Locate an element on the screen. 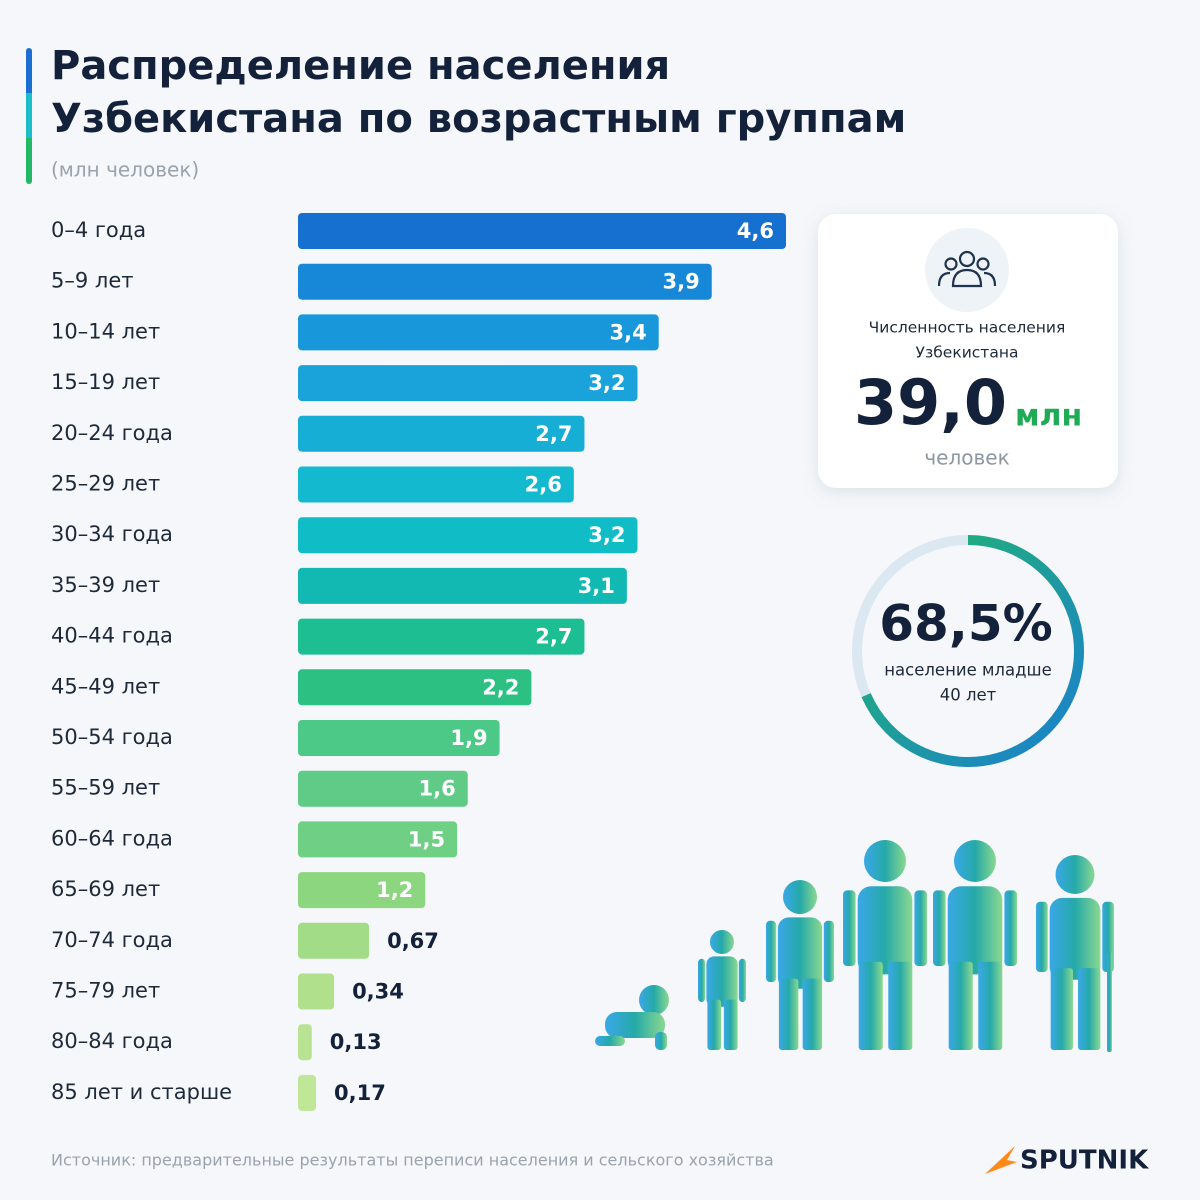 The width and height of the screenshot is (1200, 1200). value-label: 1,2 is located at coordinates (394, 890).